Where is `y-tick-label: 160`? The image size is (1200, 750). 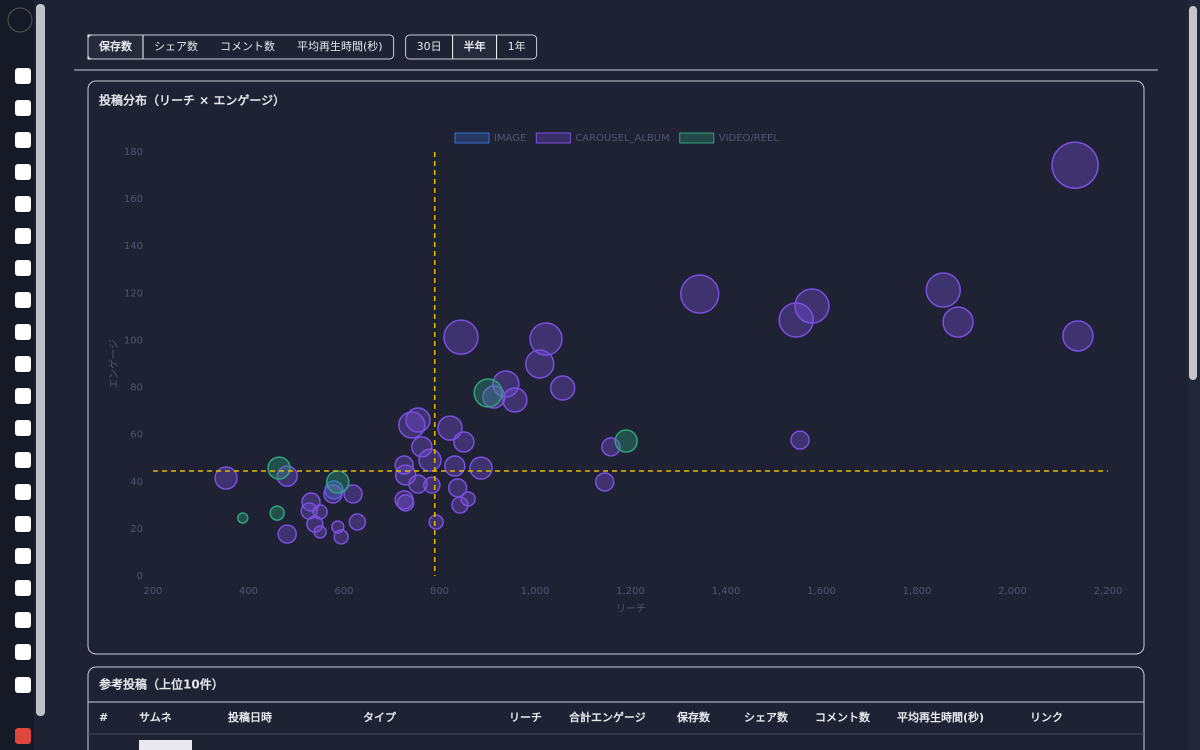
y-tick-label: 160 is located at coordinates (133, 199).